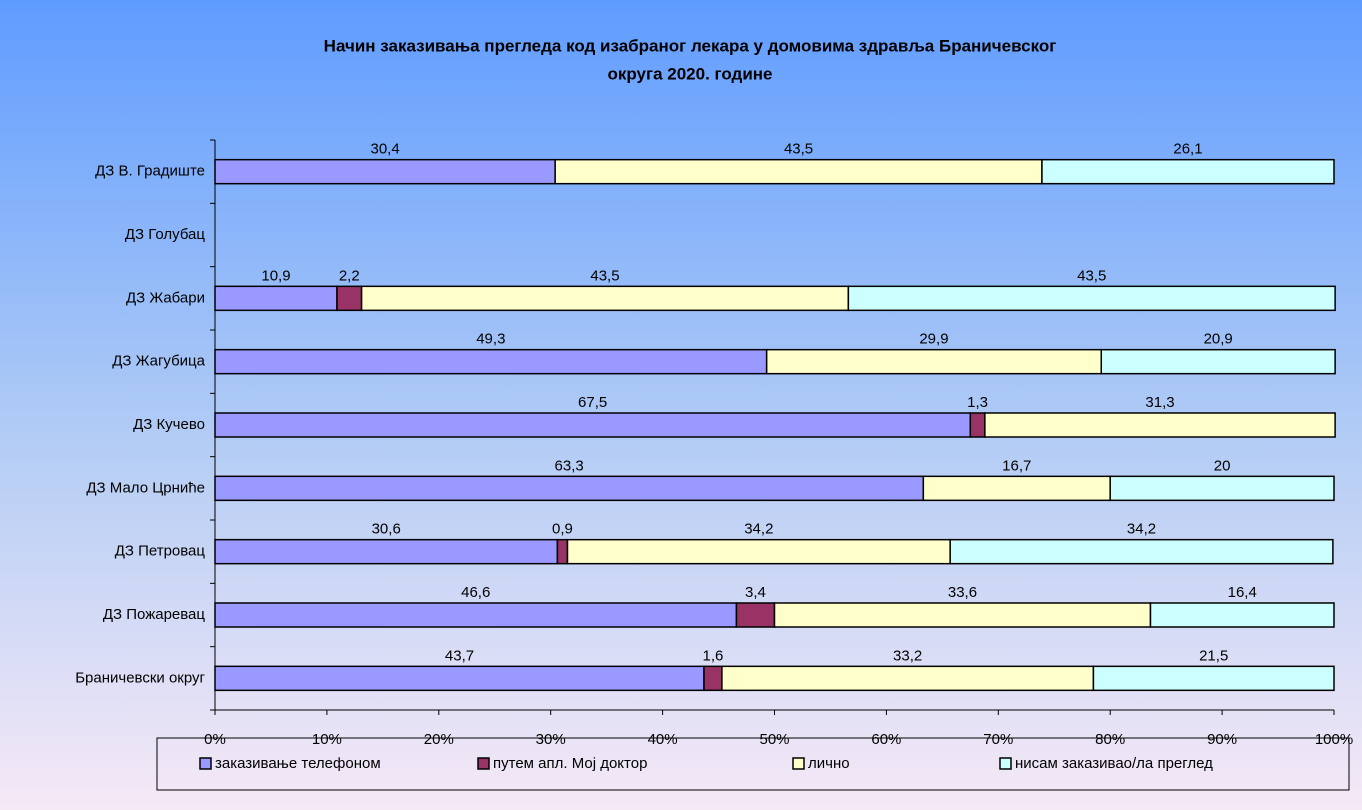 The width and height of the screenshot is (1362, 810). I want to click on y-tick-label: ДЗ Пожаревац, so click(154, 614).